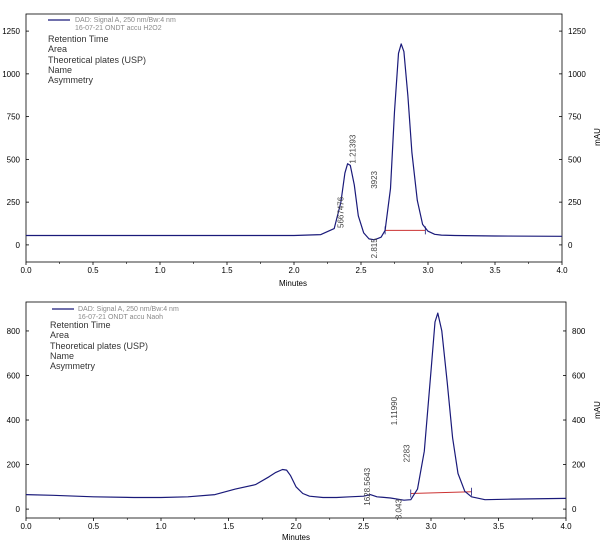 This screenshot has width=611, height=545. What do you see at coordinates (11, 31) in the screenshot?
I see `y-tick-label-left: 1250` at bounding box center [11, 31].